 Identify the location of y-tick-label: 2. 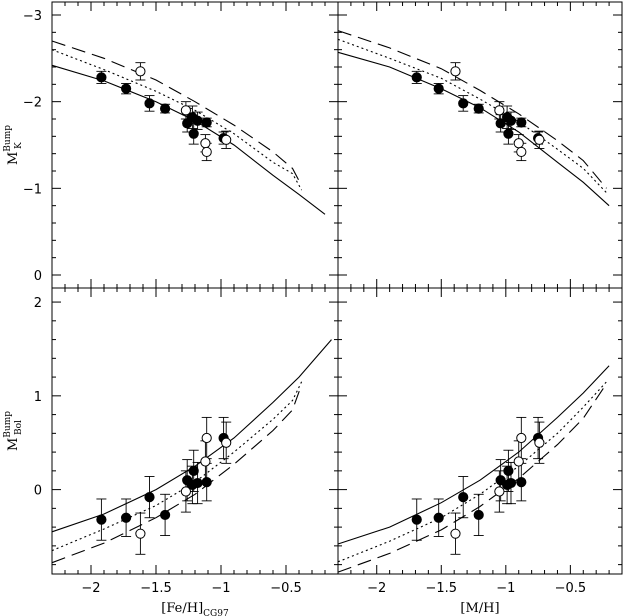
(38, 303).